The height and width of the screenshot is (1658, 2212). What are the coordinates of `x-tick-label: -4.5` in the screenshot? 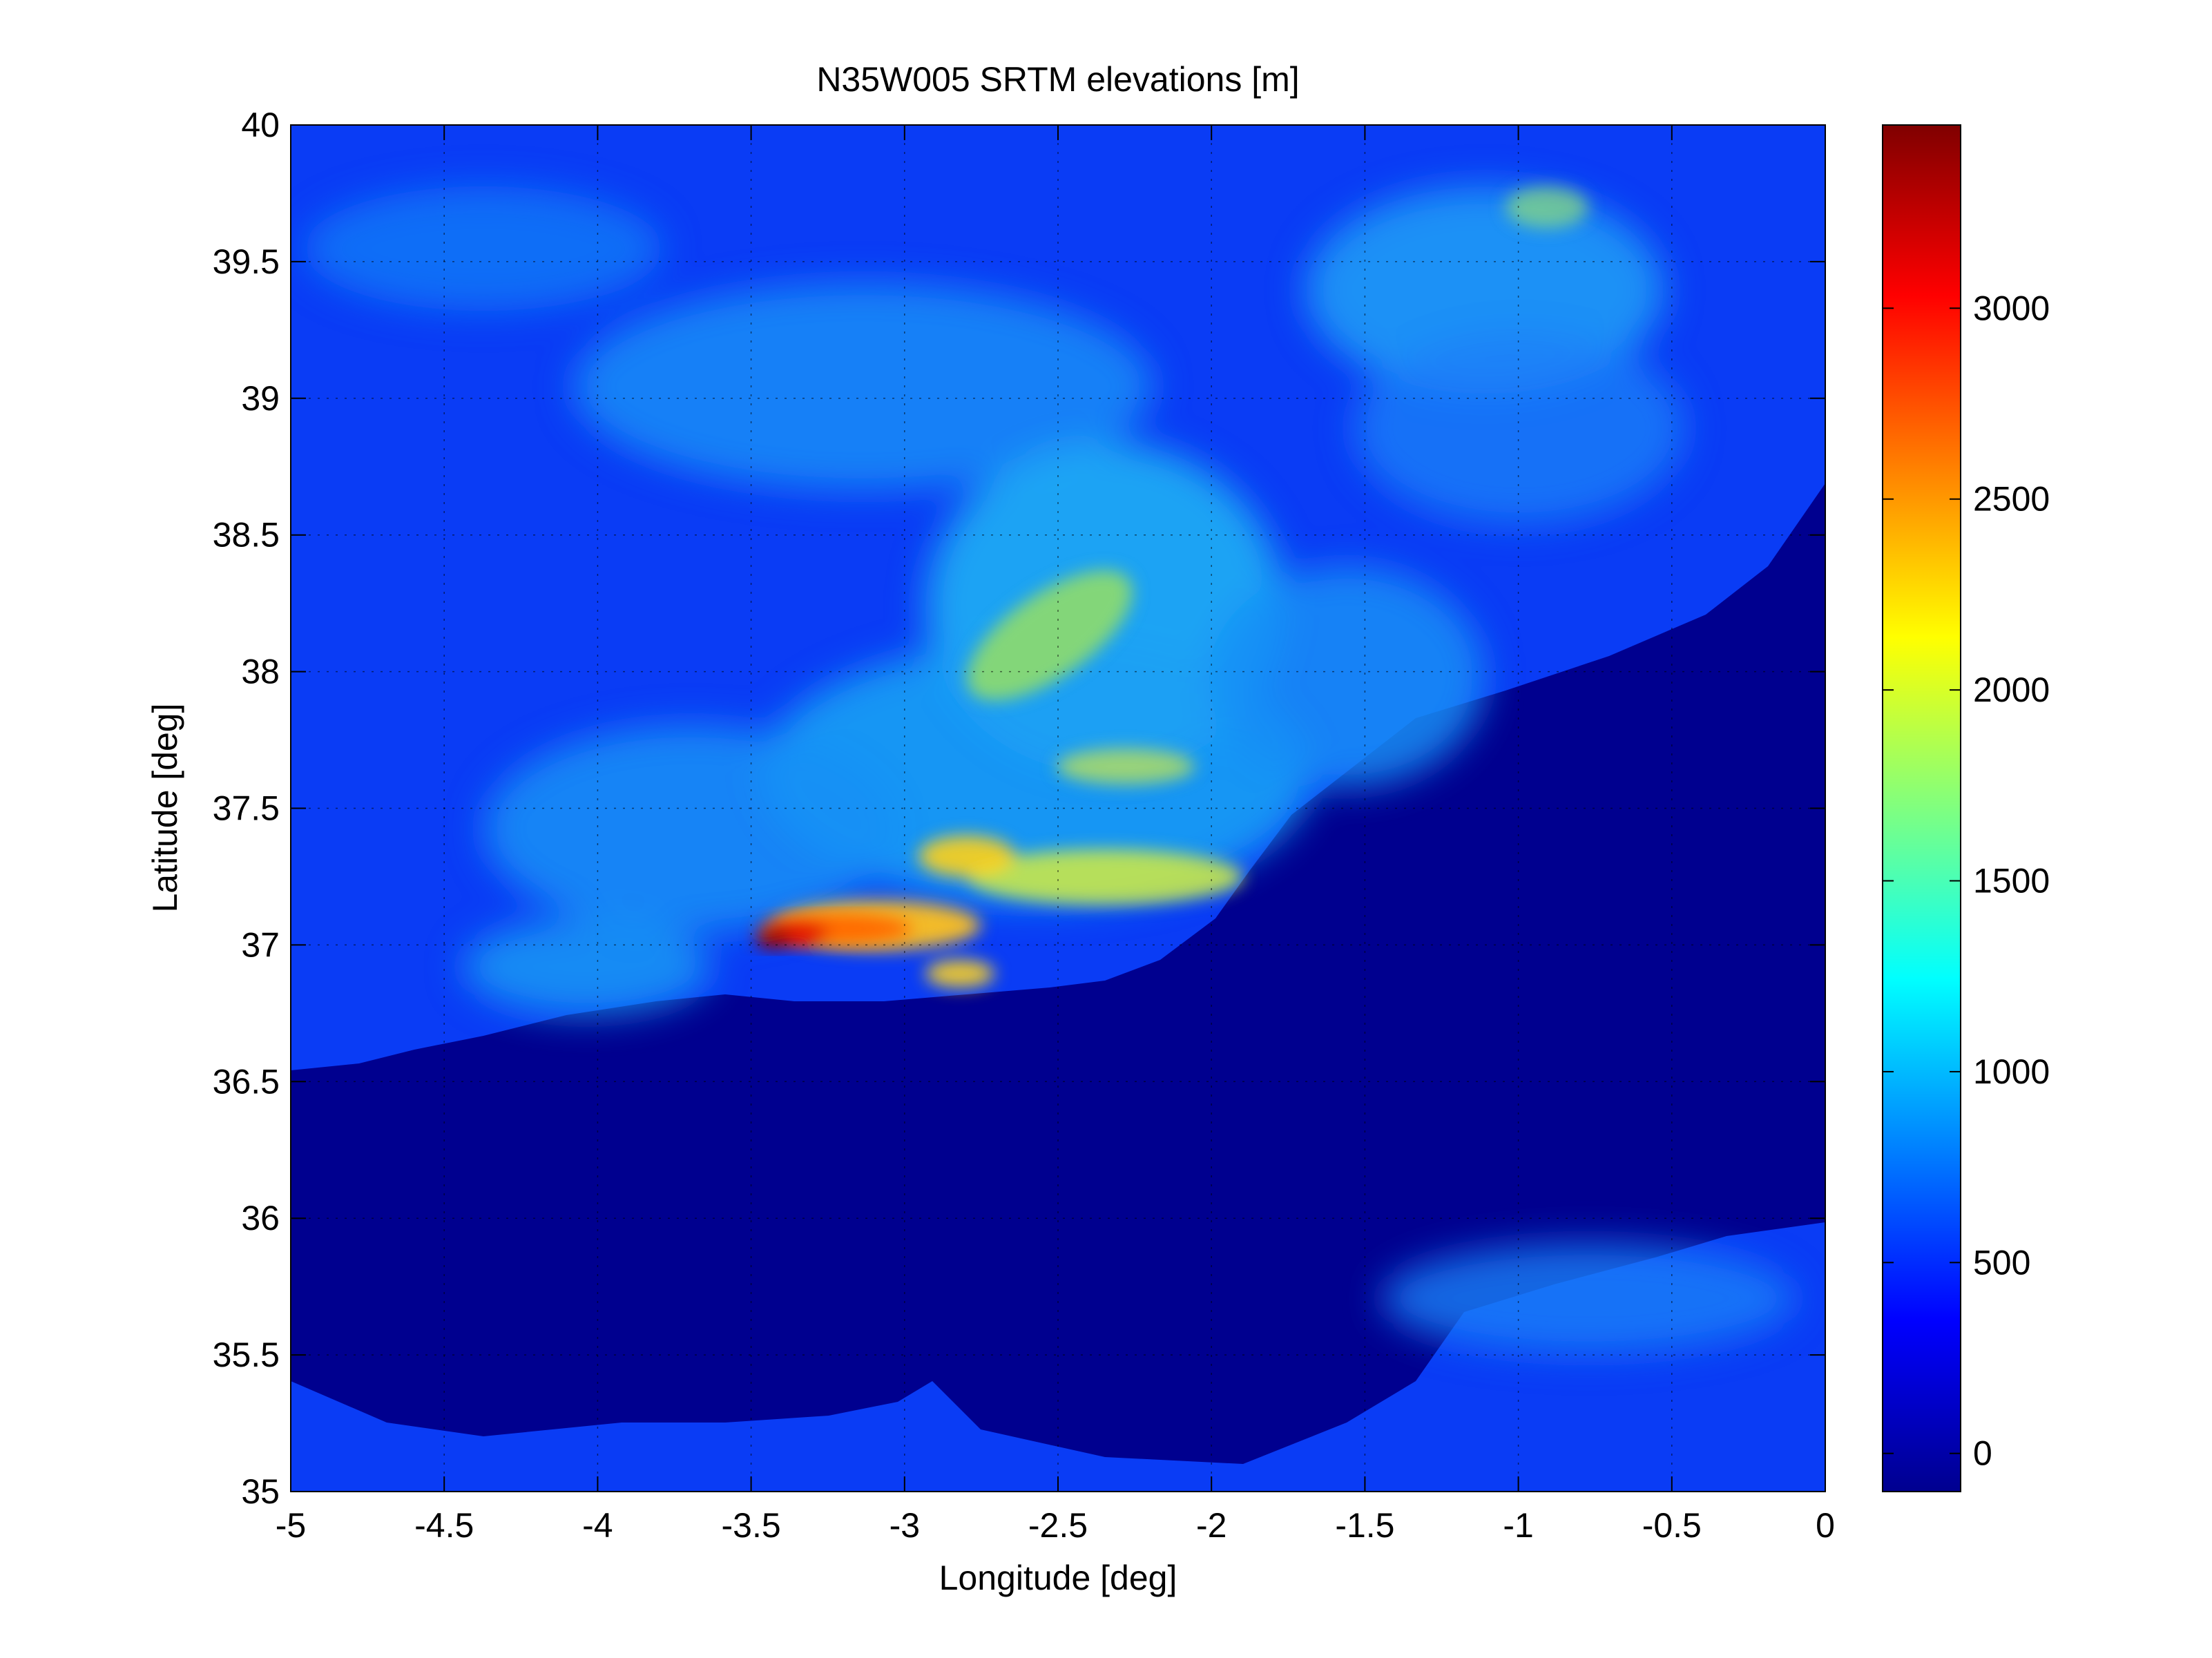 It's located at (444, 1525).